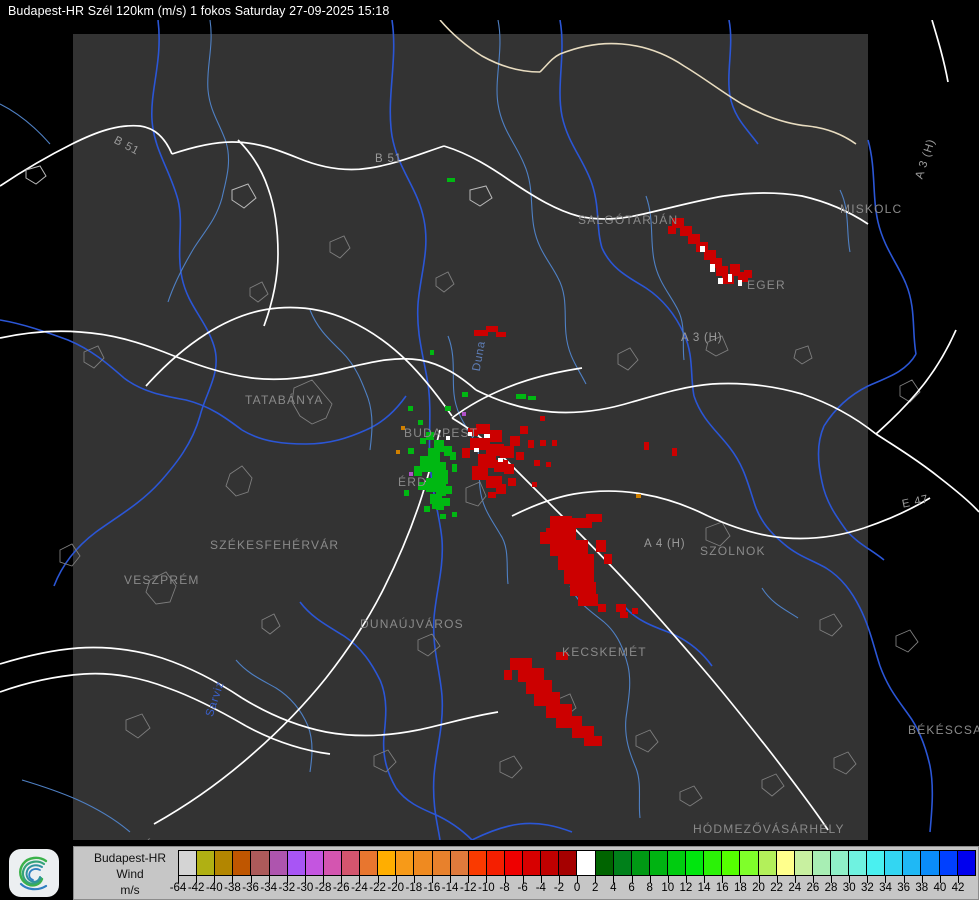 The image size is (979, 900). I want to click on legend-tick-text: -32, so click(287, 888).